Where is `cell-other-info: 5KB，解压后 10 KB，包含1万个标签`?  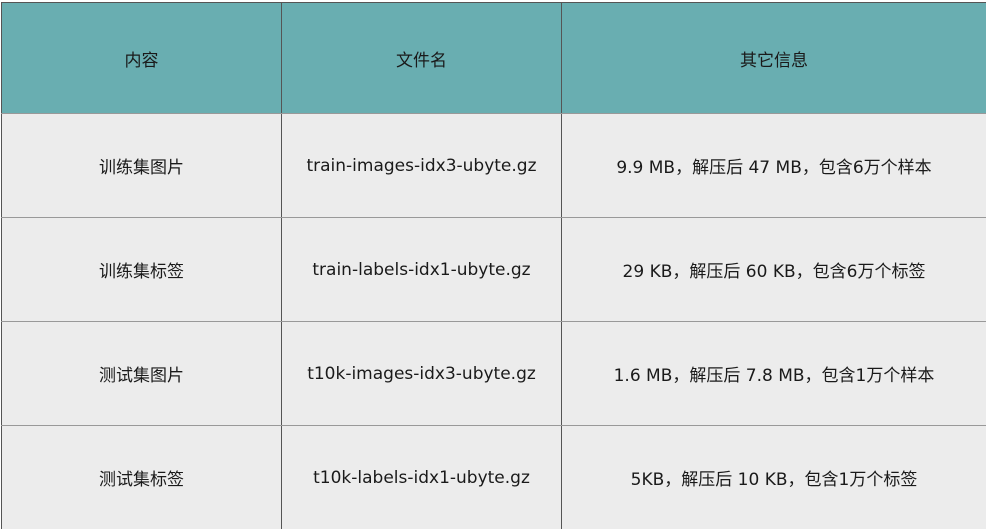
cell-other-info: 5KB，解压后 10 KB，包含1万个标签 is located at coordinates (773, 477).